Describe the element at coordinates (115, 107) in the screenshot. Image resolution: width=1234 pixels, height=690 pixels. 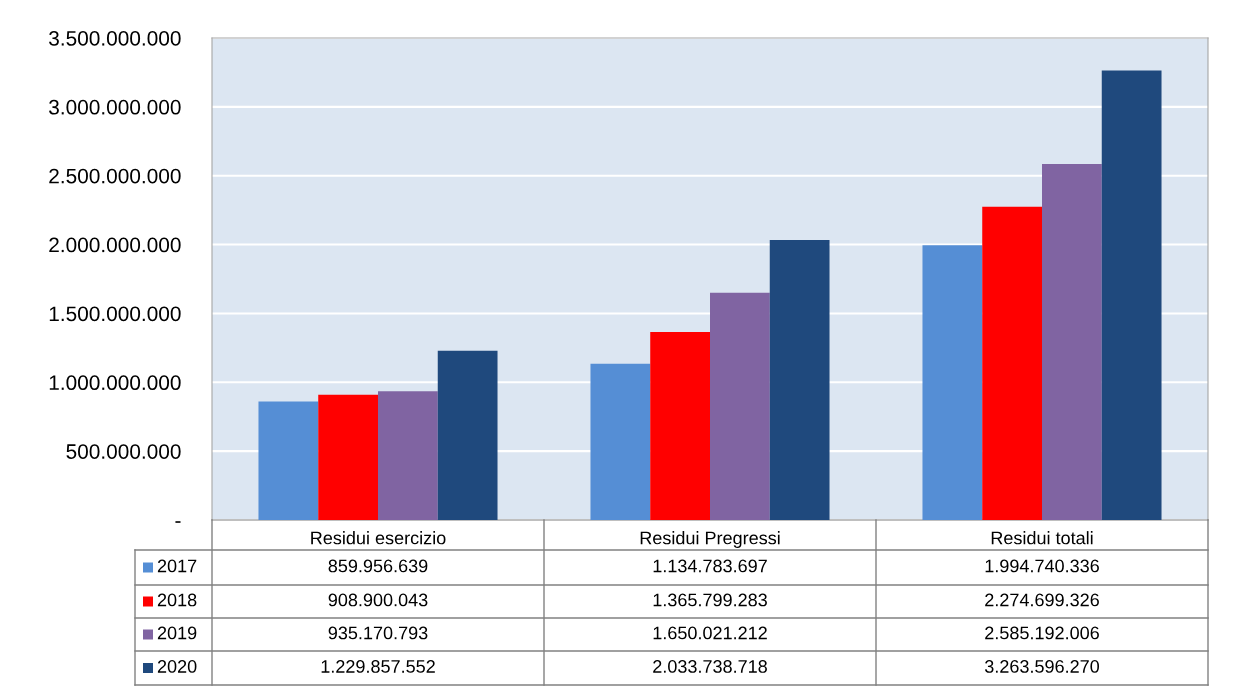
I see `y-tick-label: 3.000.000.000` at that location.